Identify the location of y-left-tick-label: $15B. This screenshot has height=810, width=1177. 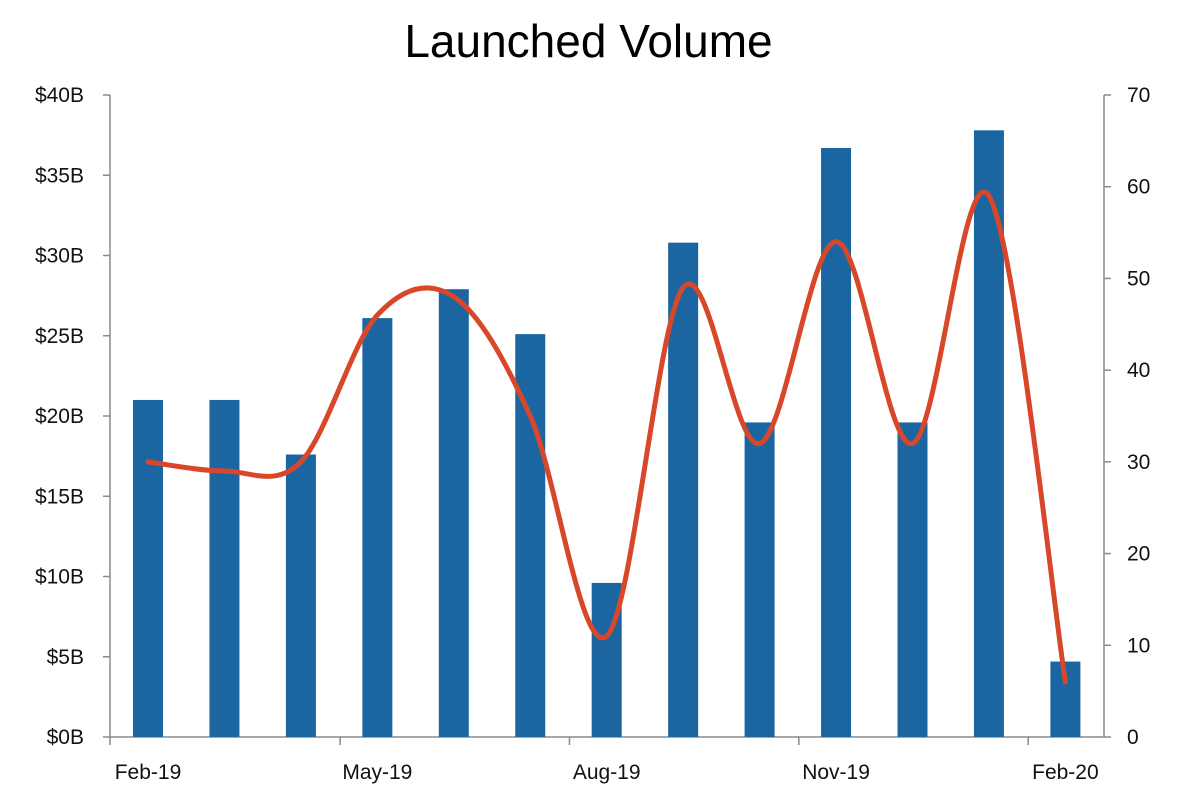
(59, 496).